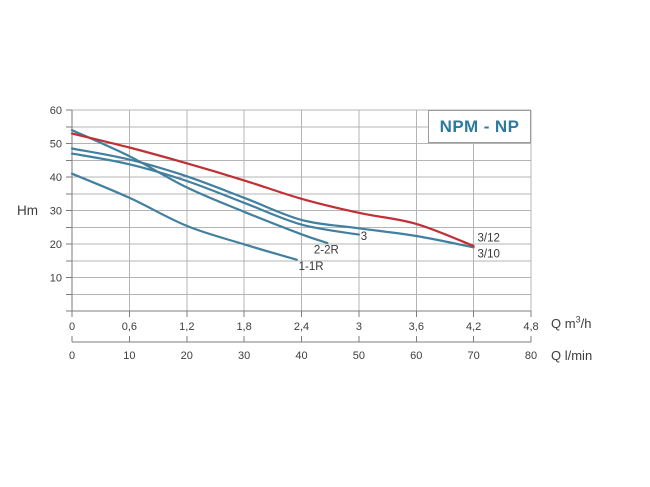 The height and width of the screenshot is (487, 650). Describe the element at coordinates (243, 327) in the screenshot. I see `x-axis-m3h-tick-label: 1,8` at that location.